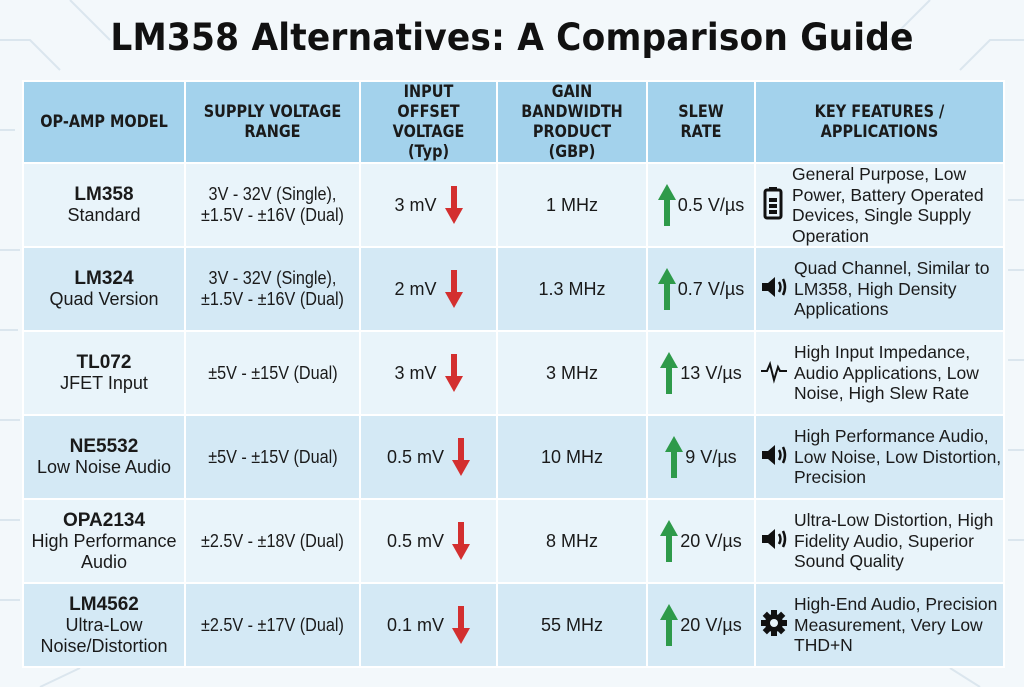 The image size is (1024, 687). What do you see at coordinates (512, 37) in the screenshot?
I see `page-title: LM358 Alternatives: A Comparison Guide` at bounding box center [512, 37].